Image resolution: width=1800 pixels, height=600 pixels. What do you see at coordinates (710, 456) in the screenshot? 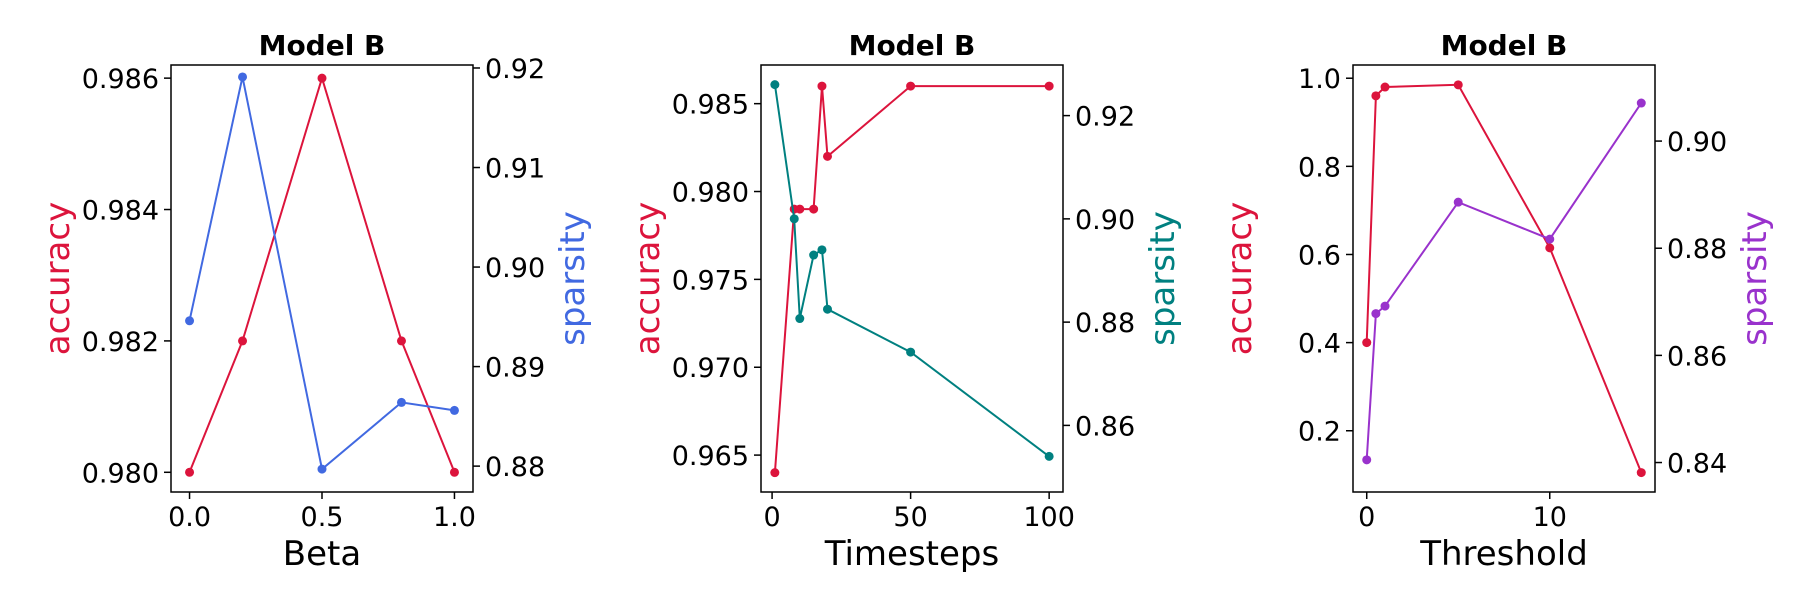
I see `y-tick-label: 0.965` at bounding box center [710, 456].